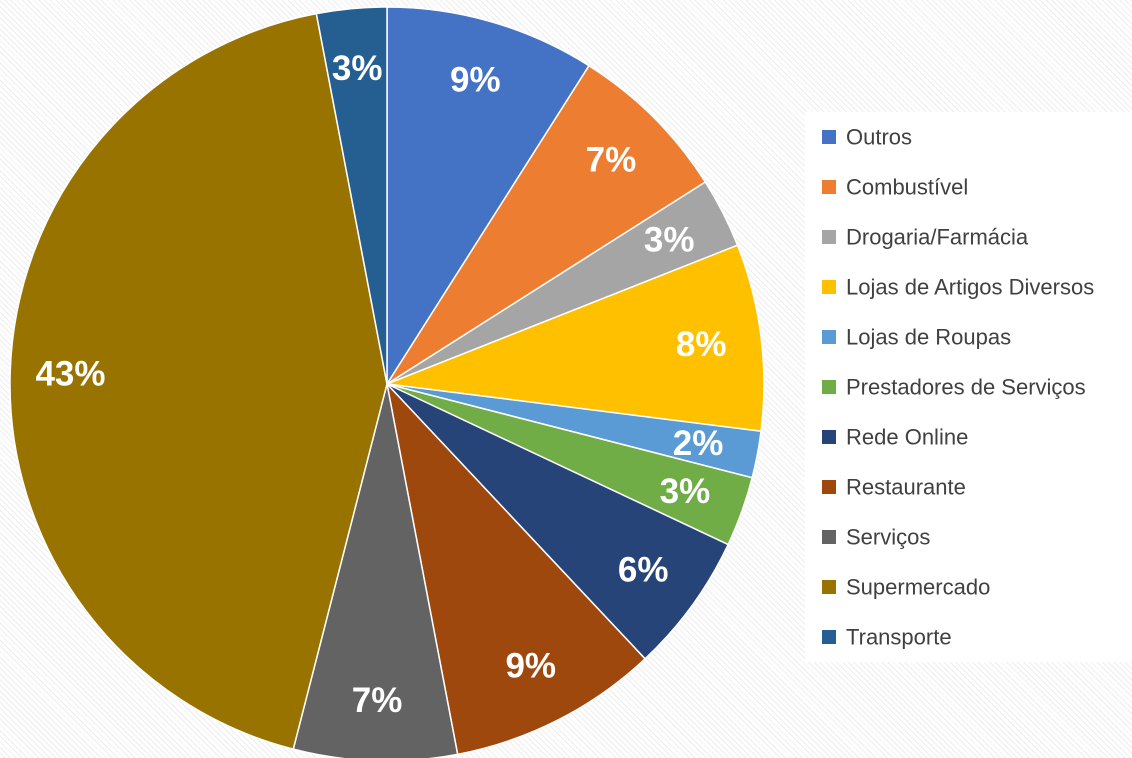 Image resolution: width=1132 pixels, height=758 pixels. What do you see at coordinates (698, 443) in the screenshot?
I see `data-label: 2%` at bounding box center [698, 443].